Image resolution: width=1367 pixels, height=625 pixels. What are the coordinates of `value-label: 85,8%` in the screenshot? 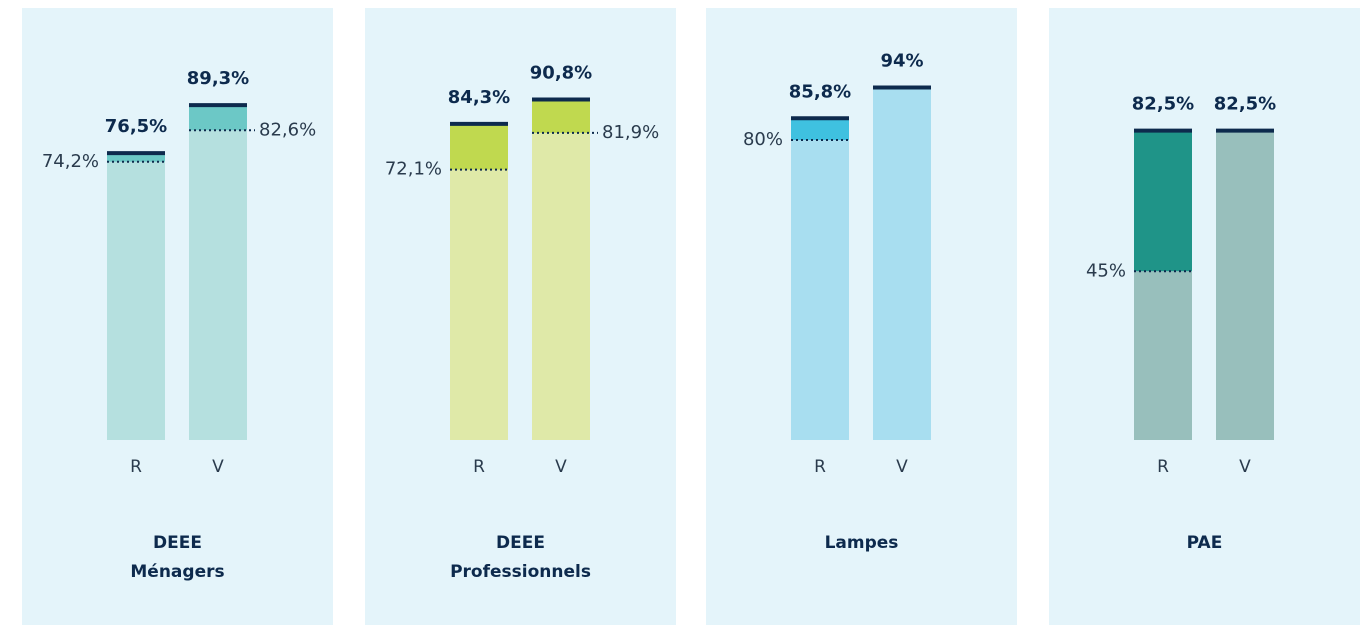 It's located at (820, 91).